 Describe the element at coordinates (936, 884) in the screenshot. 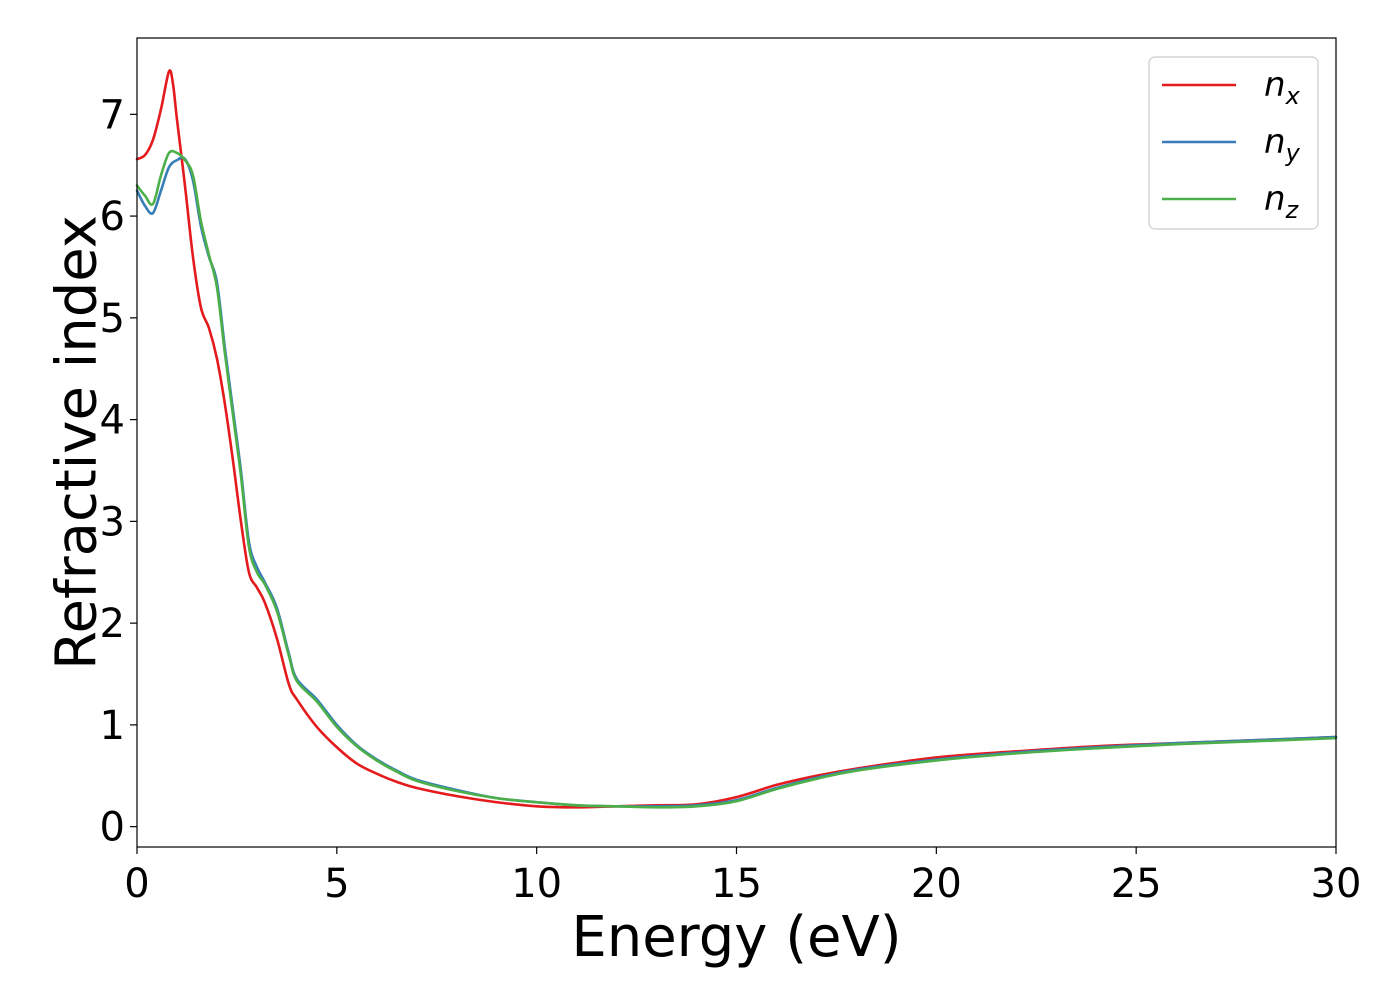

I see `x-tick-label: 20` at that location.